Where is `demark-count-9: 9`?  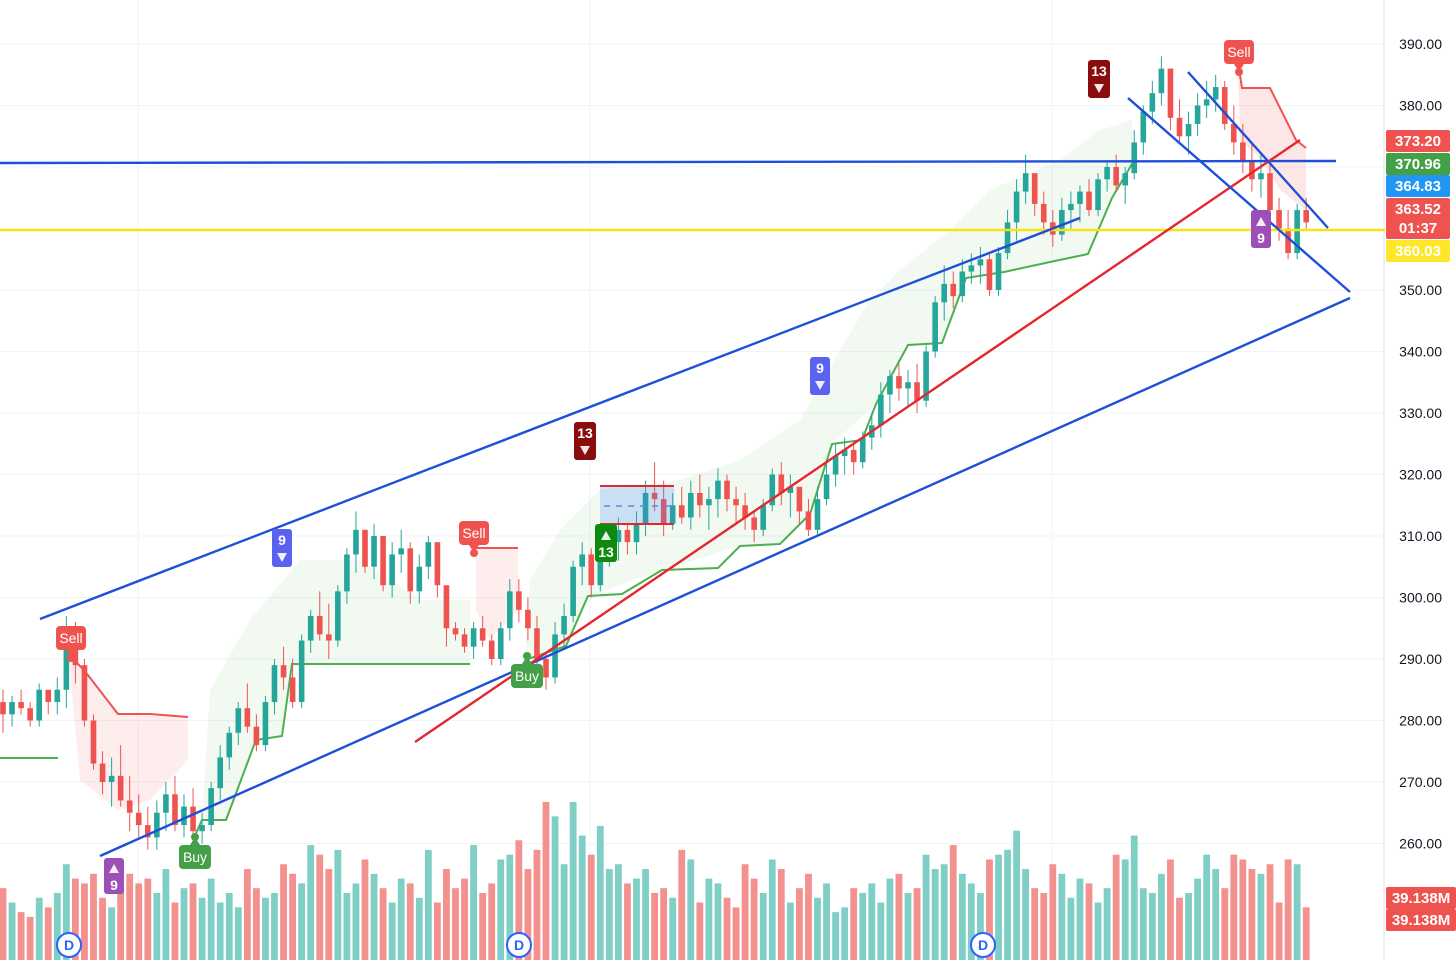
demark-count-9: 9 is located at coordinates (1261, 229).